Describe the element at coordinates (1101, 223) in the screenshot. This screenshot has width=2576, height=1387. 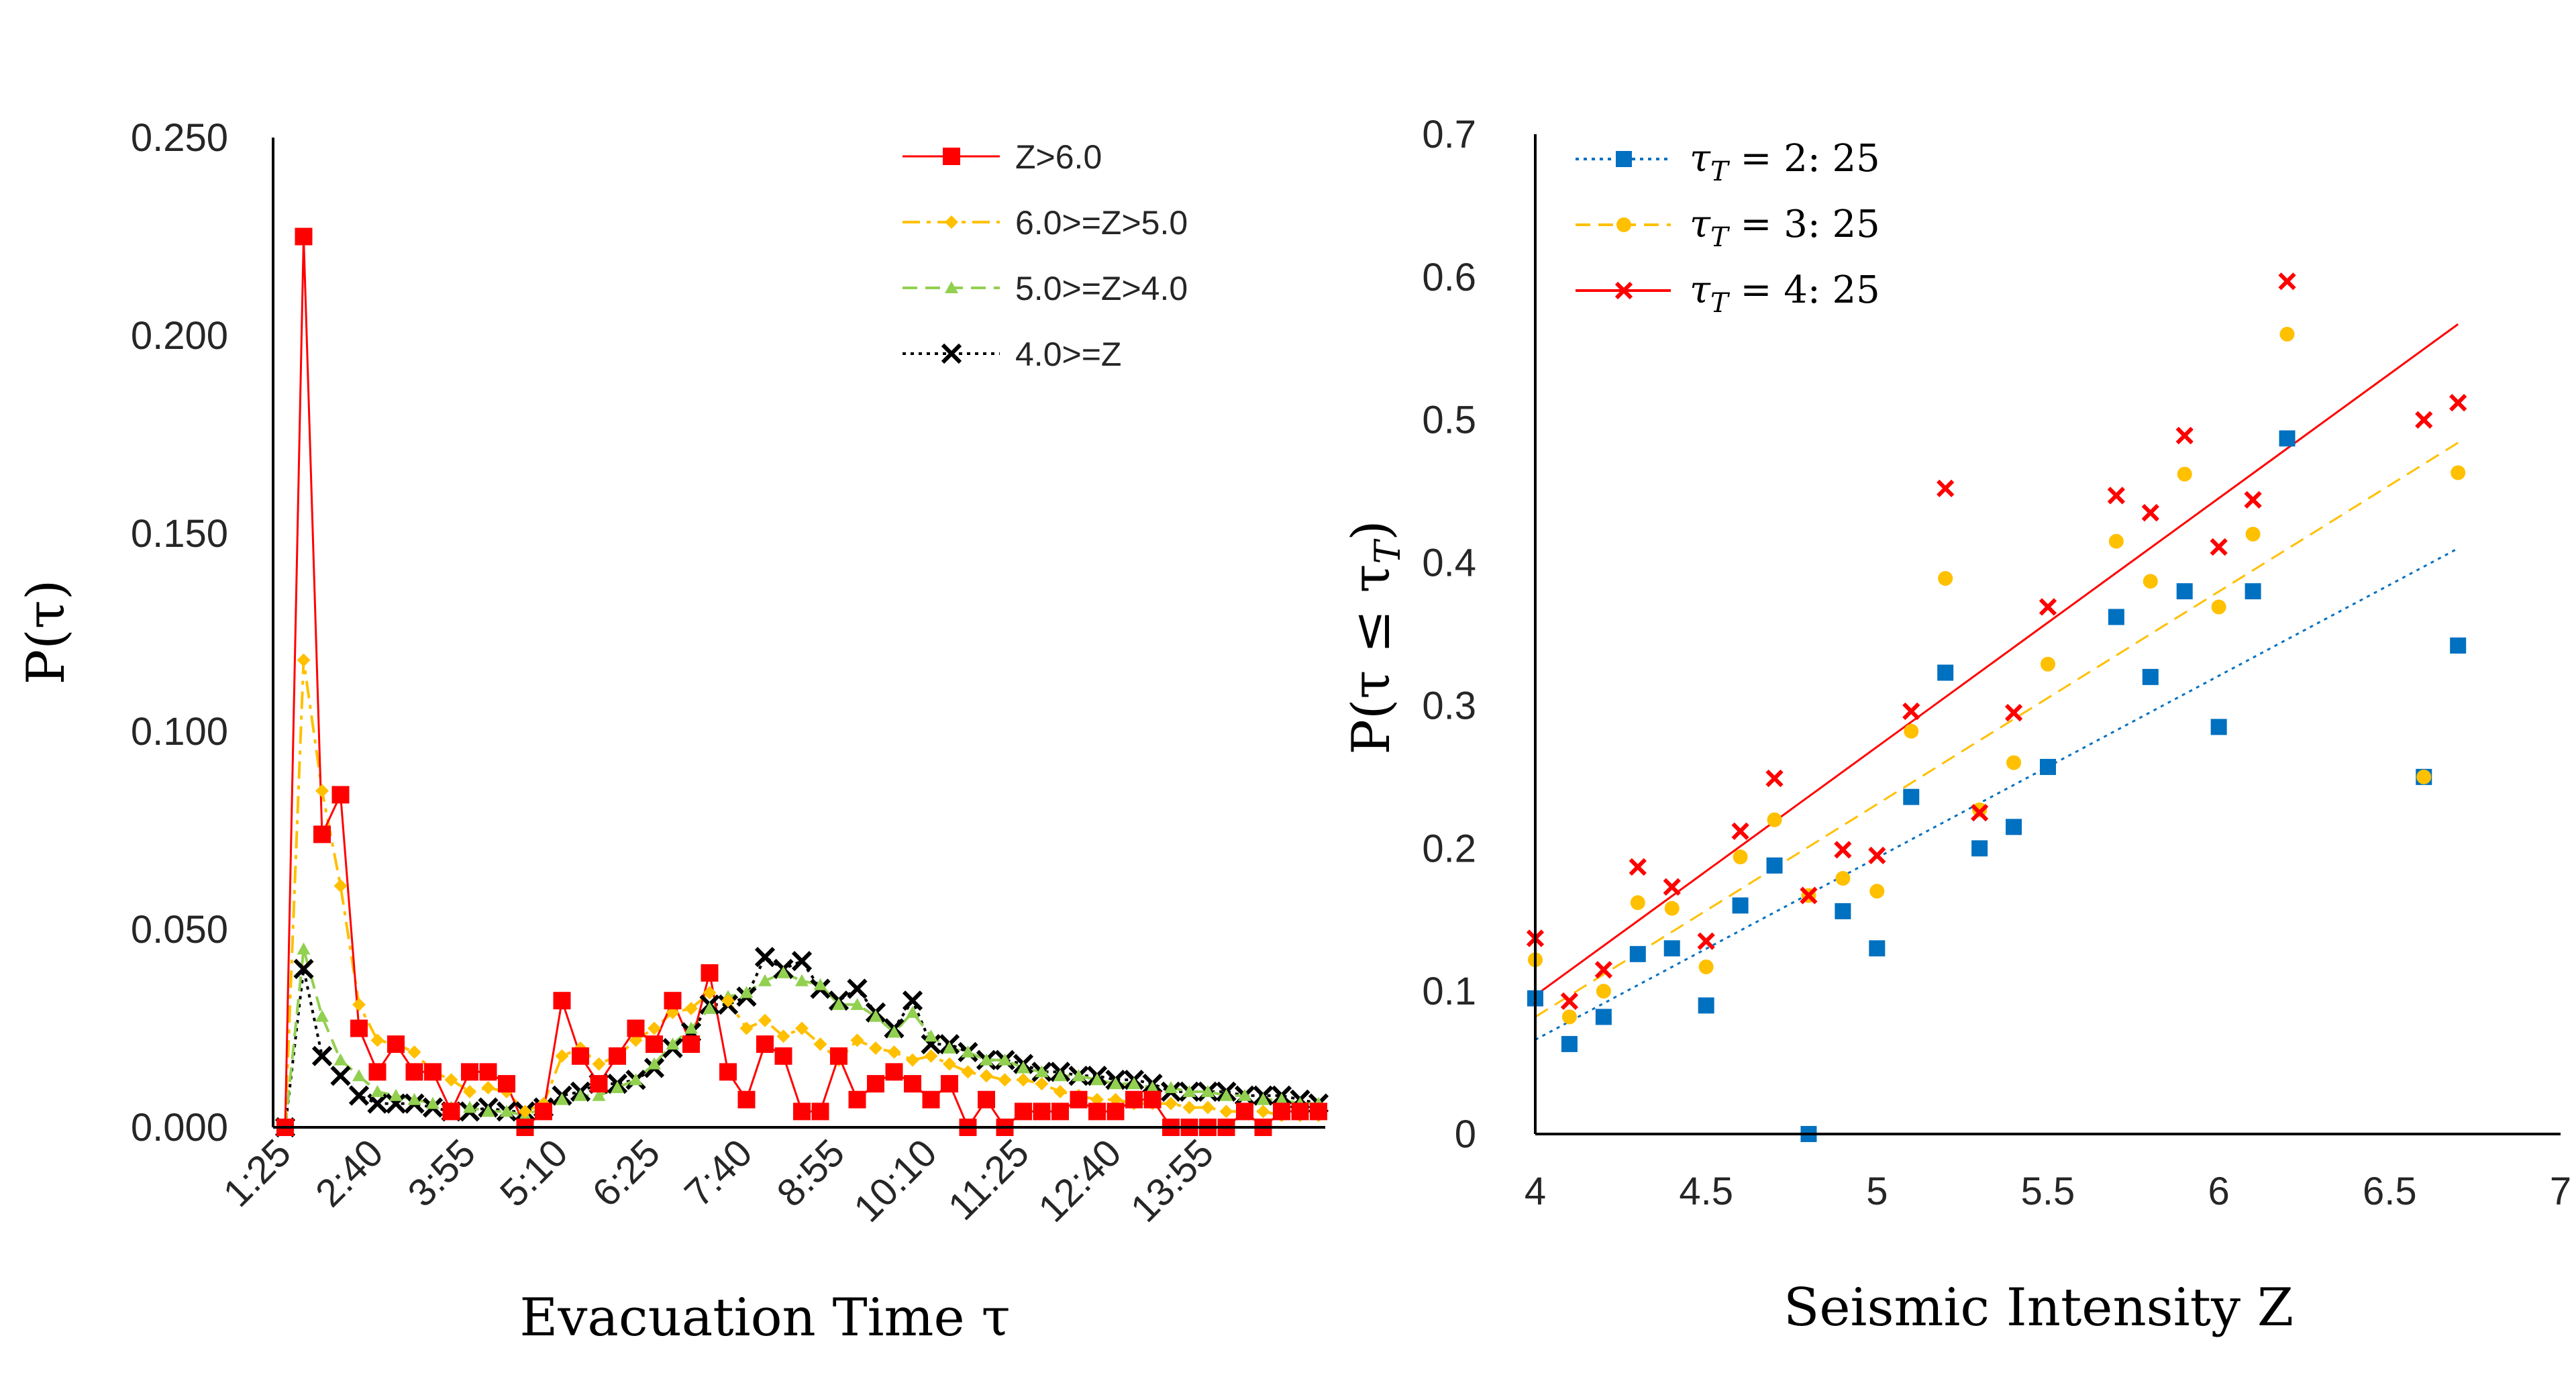
I see `legend-label: 6.0>=Z>5.0` at that location.